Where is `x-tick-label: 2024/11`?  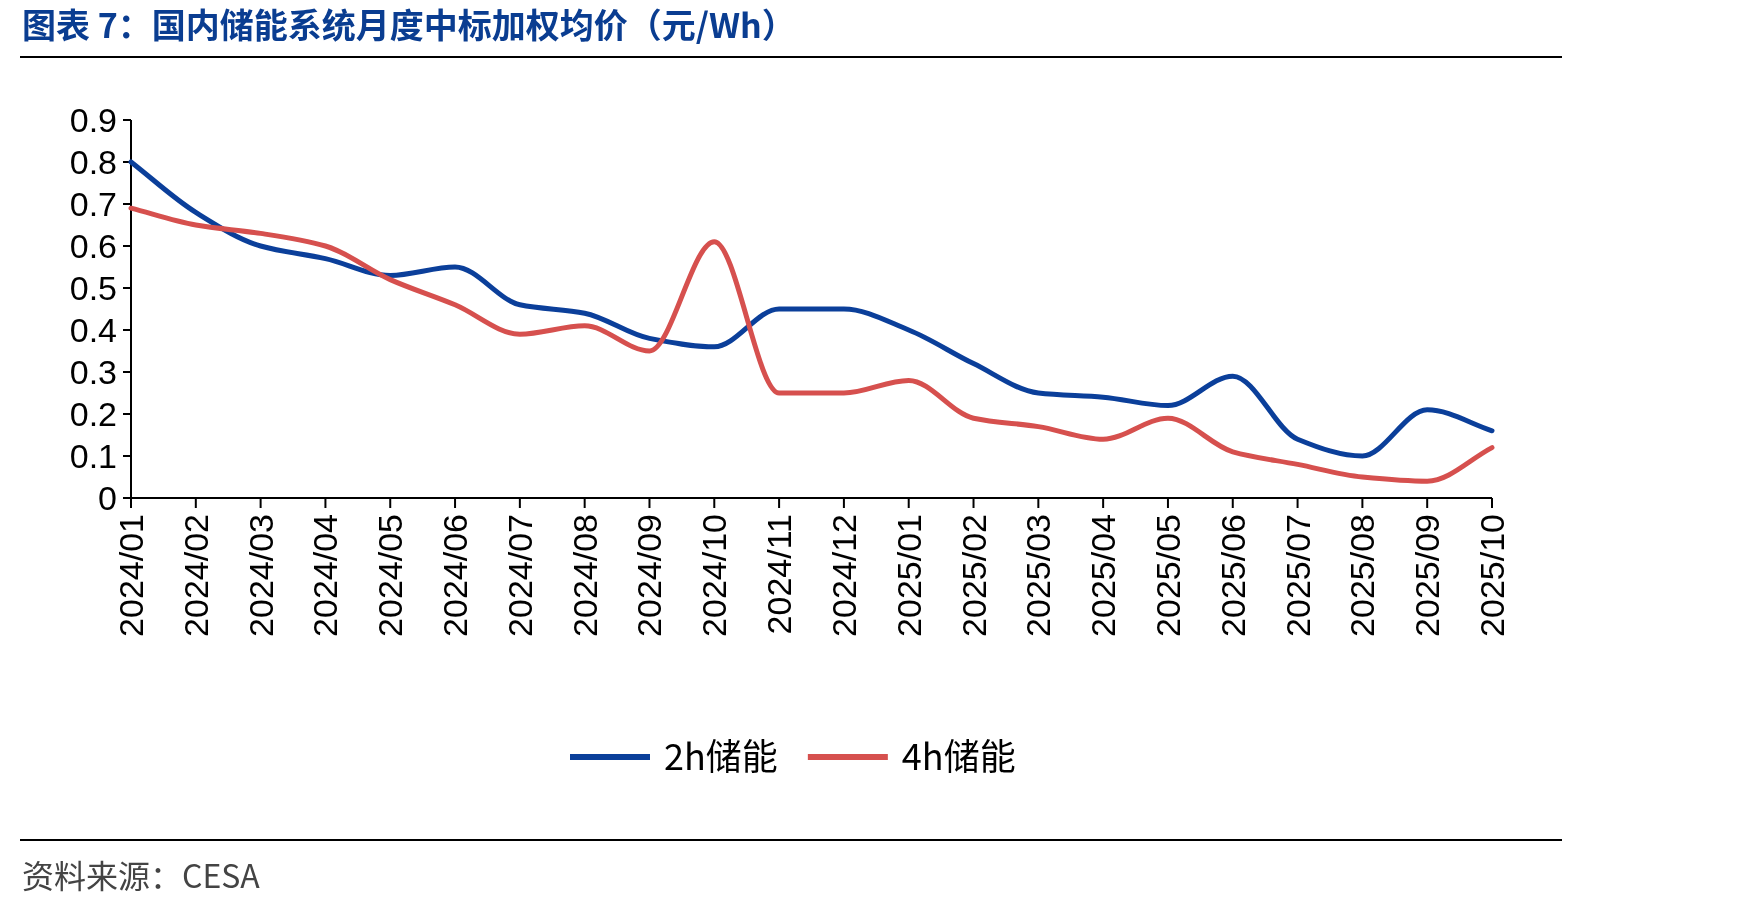
x-tick-label: 2024/11 is located at coordinates (779, 574).